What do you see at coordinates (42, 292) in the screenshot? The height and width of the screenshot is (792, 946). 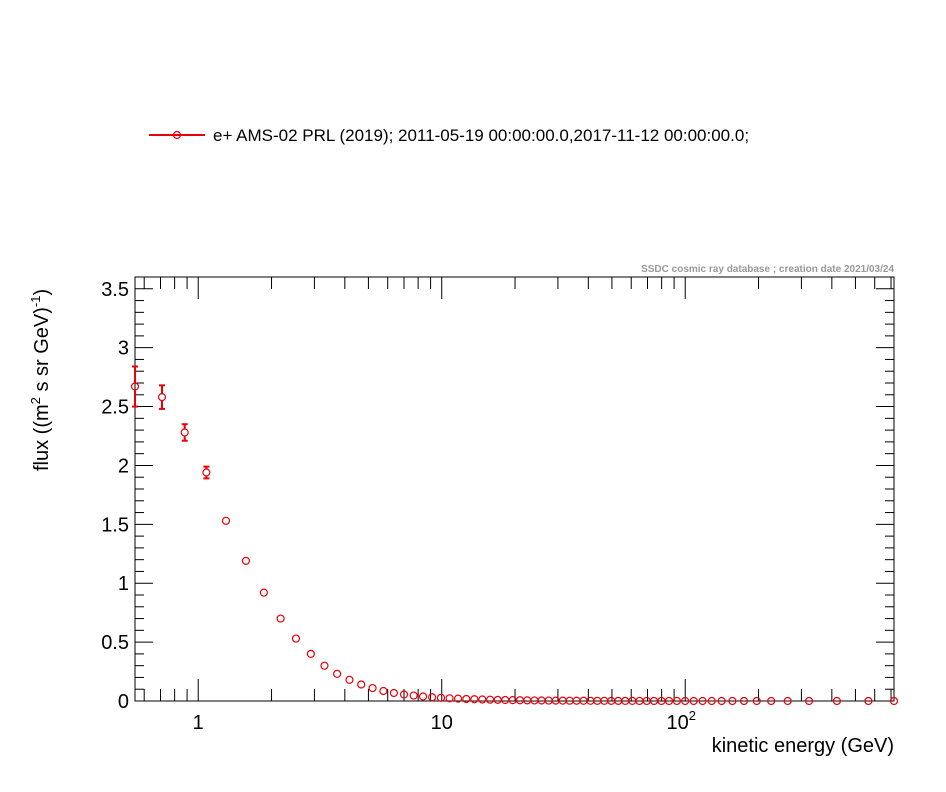 I see `y-axis-title-part3: )` at bounding box center [42, 292].